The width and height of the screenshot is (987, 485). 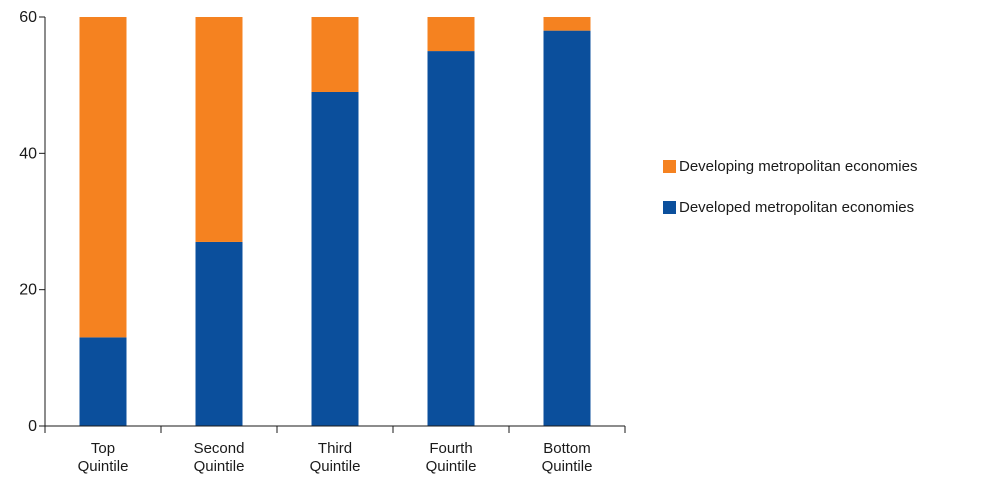 What do you see at coordinates (32, 426) in the screenshot?
I see `y-tick-label: 0` at bounding box center [32, 426].